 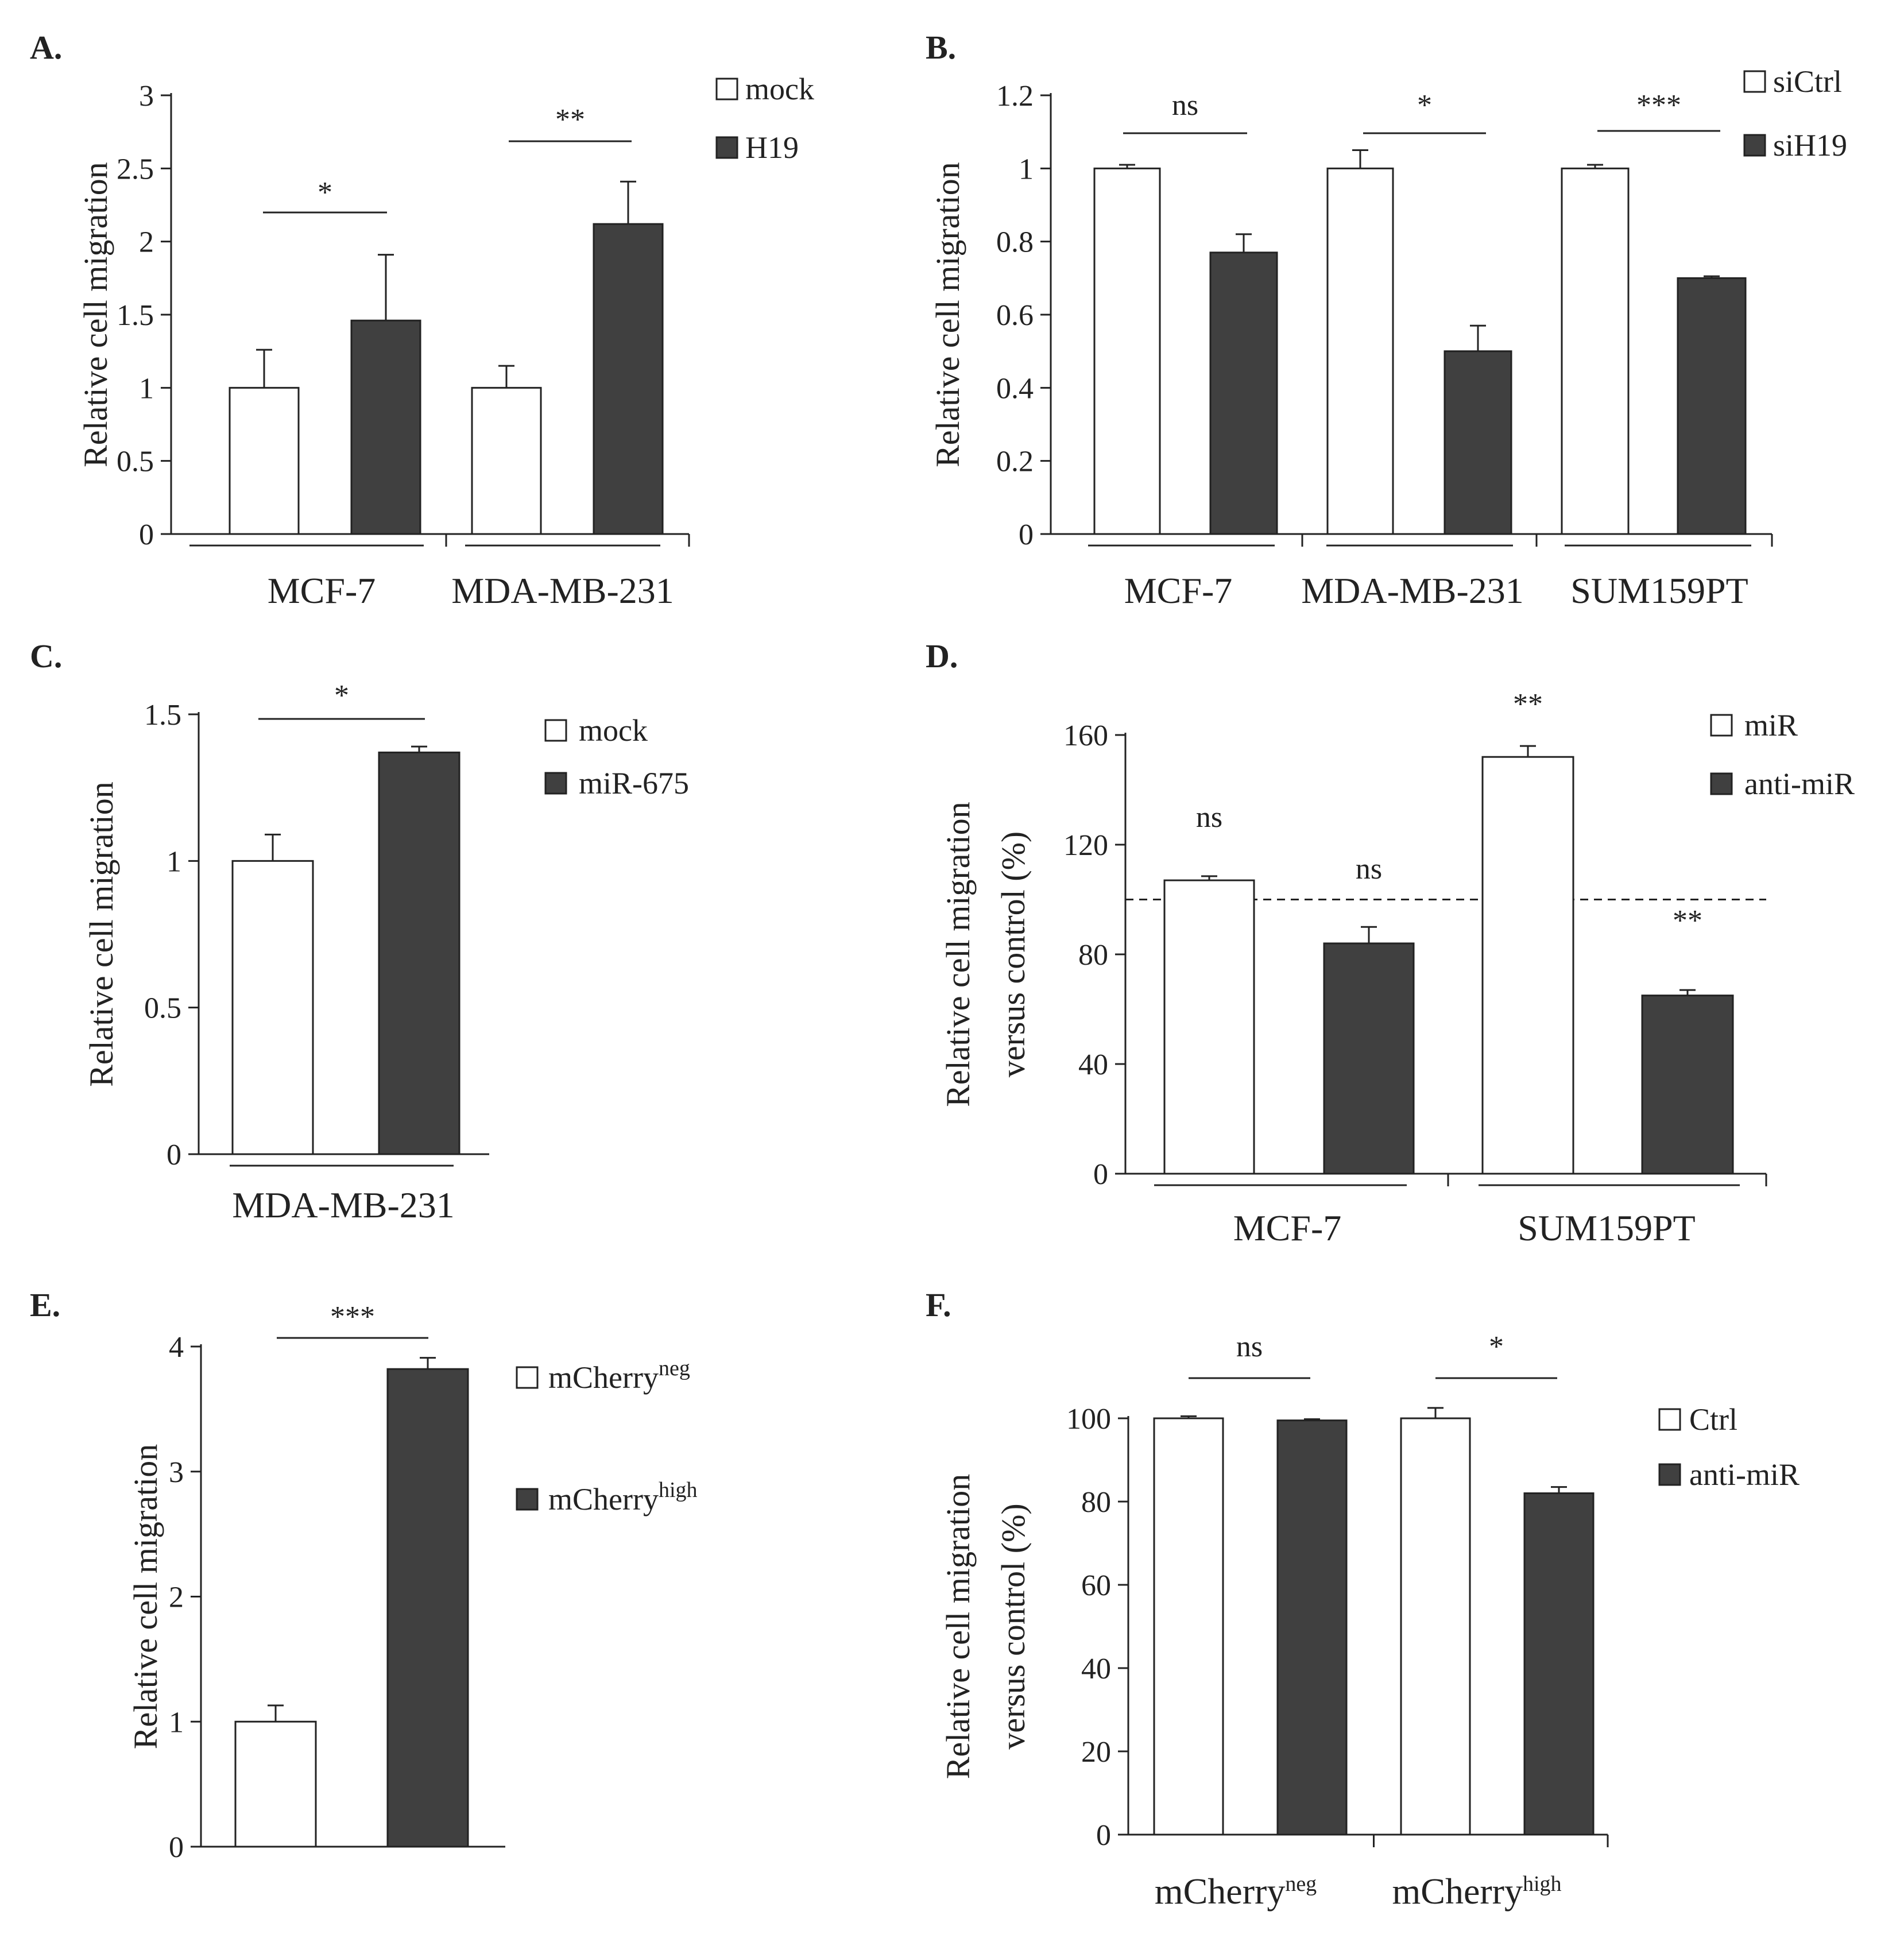 I want to click on x-category-label: mCherryneg, so click(x=1236, y=1891).